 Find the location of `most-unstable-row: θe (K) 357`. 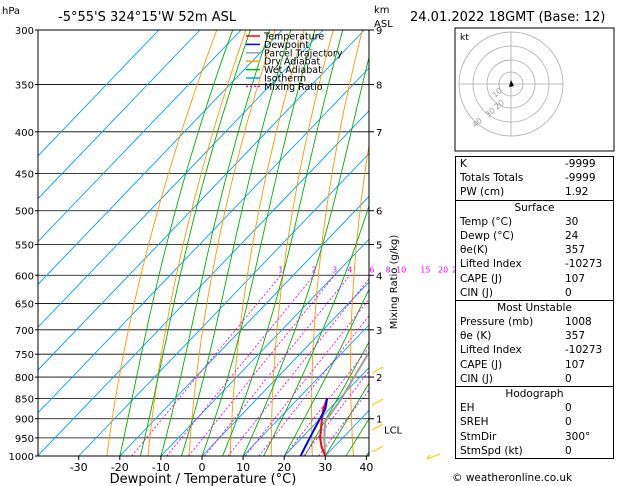

most-unstable-row: θe (K) 357 is located at coordinates (534, 336).